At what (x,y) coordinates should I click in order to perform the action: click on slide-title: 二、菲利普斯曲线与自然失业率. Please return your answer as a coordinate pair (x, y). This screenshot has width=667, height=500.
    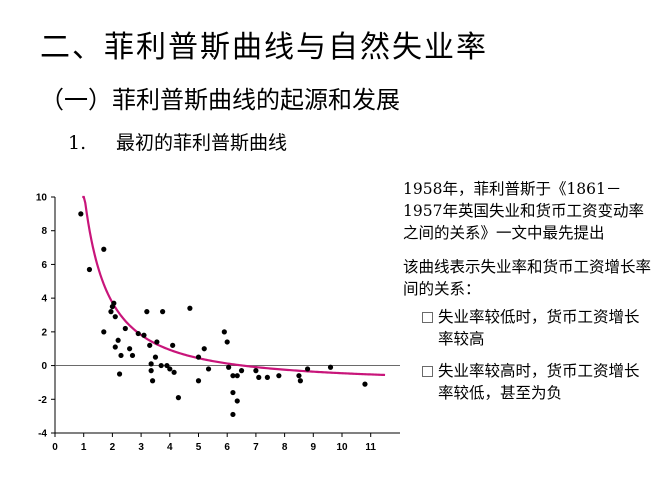
    Looking at the image, I should click on (264, 47).